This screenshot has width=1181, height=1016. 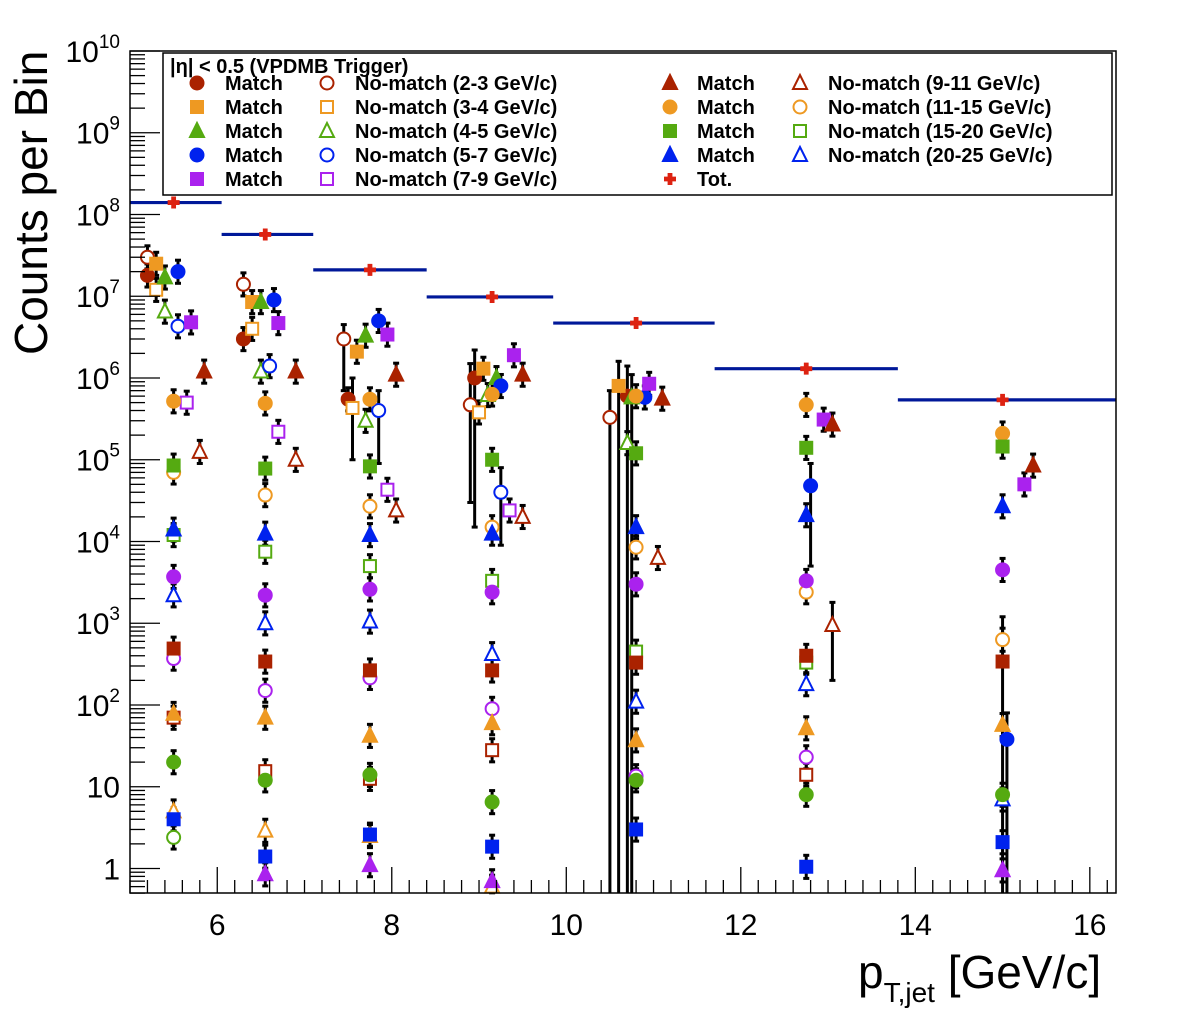 I want to click on y-axis-title: Counts per Bin, so click(x=31, y=203).